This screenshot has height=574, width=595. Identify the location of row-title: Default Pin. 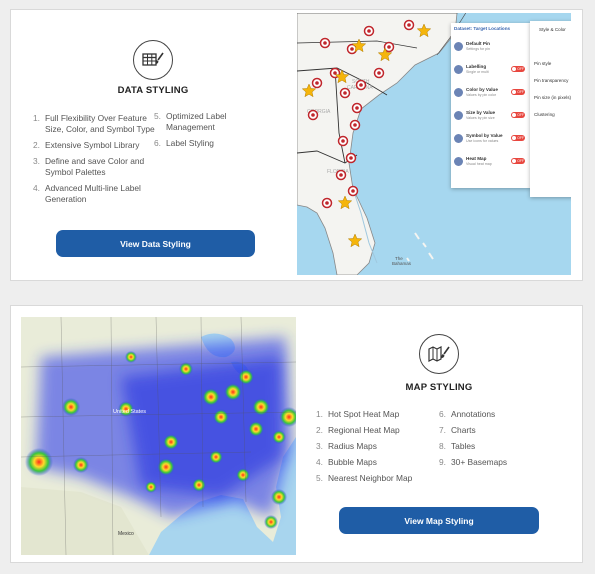
(478, 43).